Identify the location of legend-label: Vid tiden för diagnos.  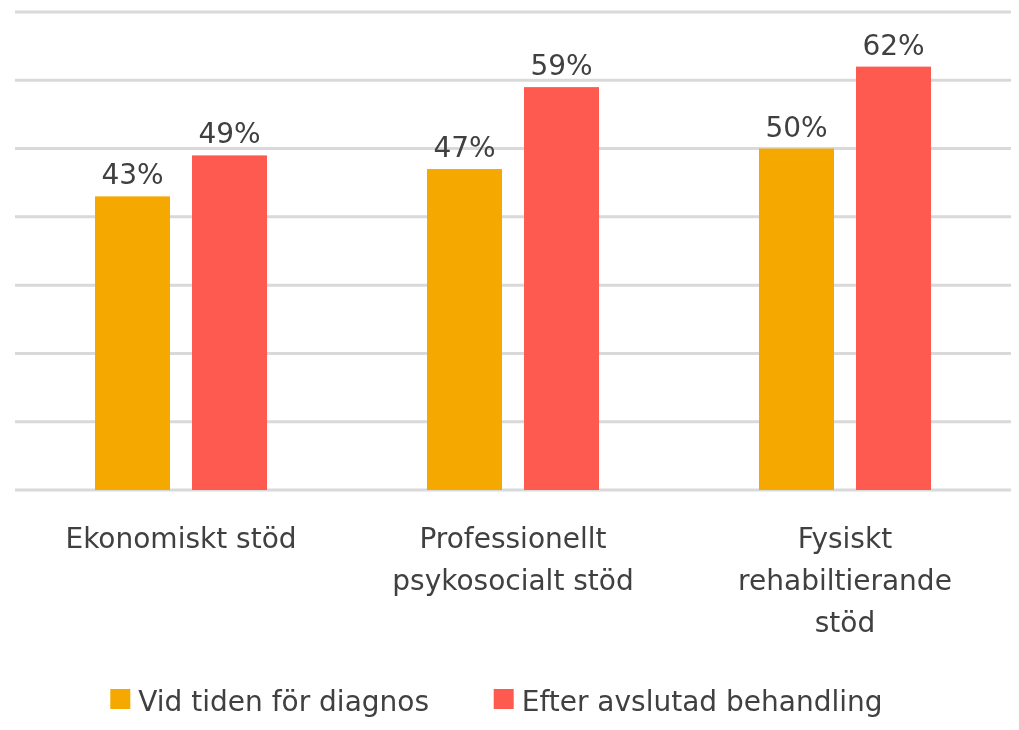
(284, 701).